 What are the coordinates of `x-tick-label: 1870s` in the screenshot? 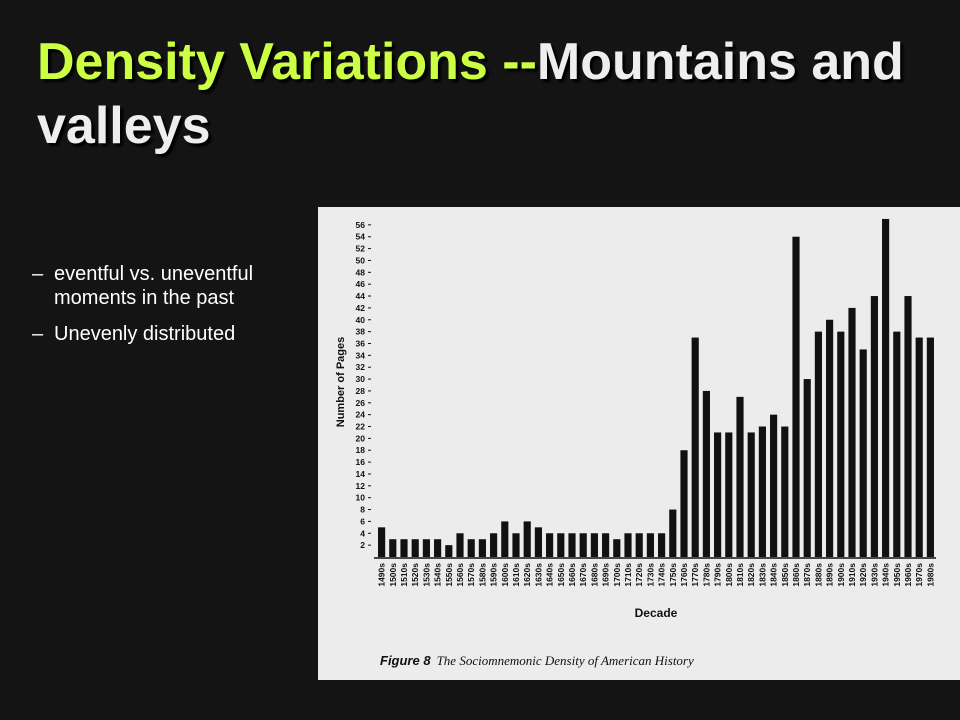 It's located at (807, 575).